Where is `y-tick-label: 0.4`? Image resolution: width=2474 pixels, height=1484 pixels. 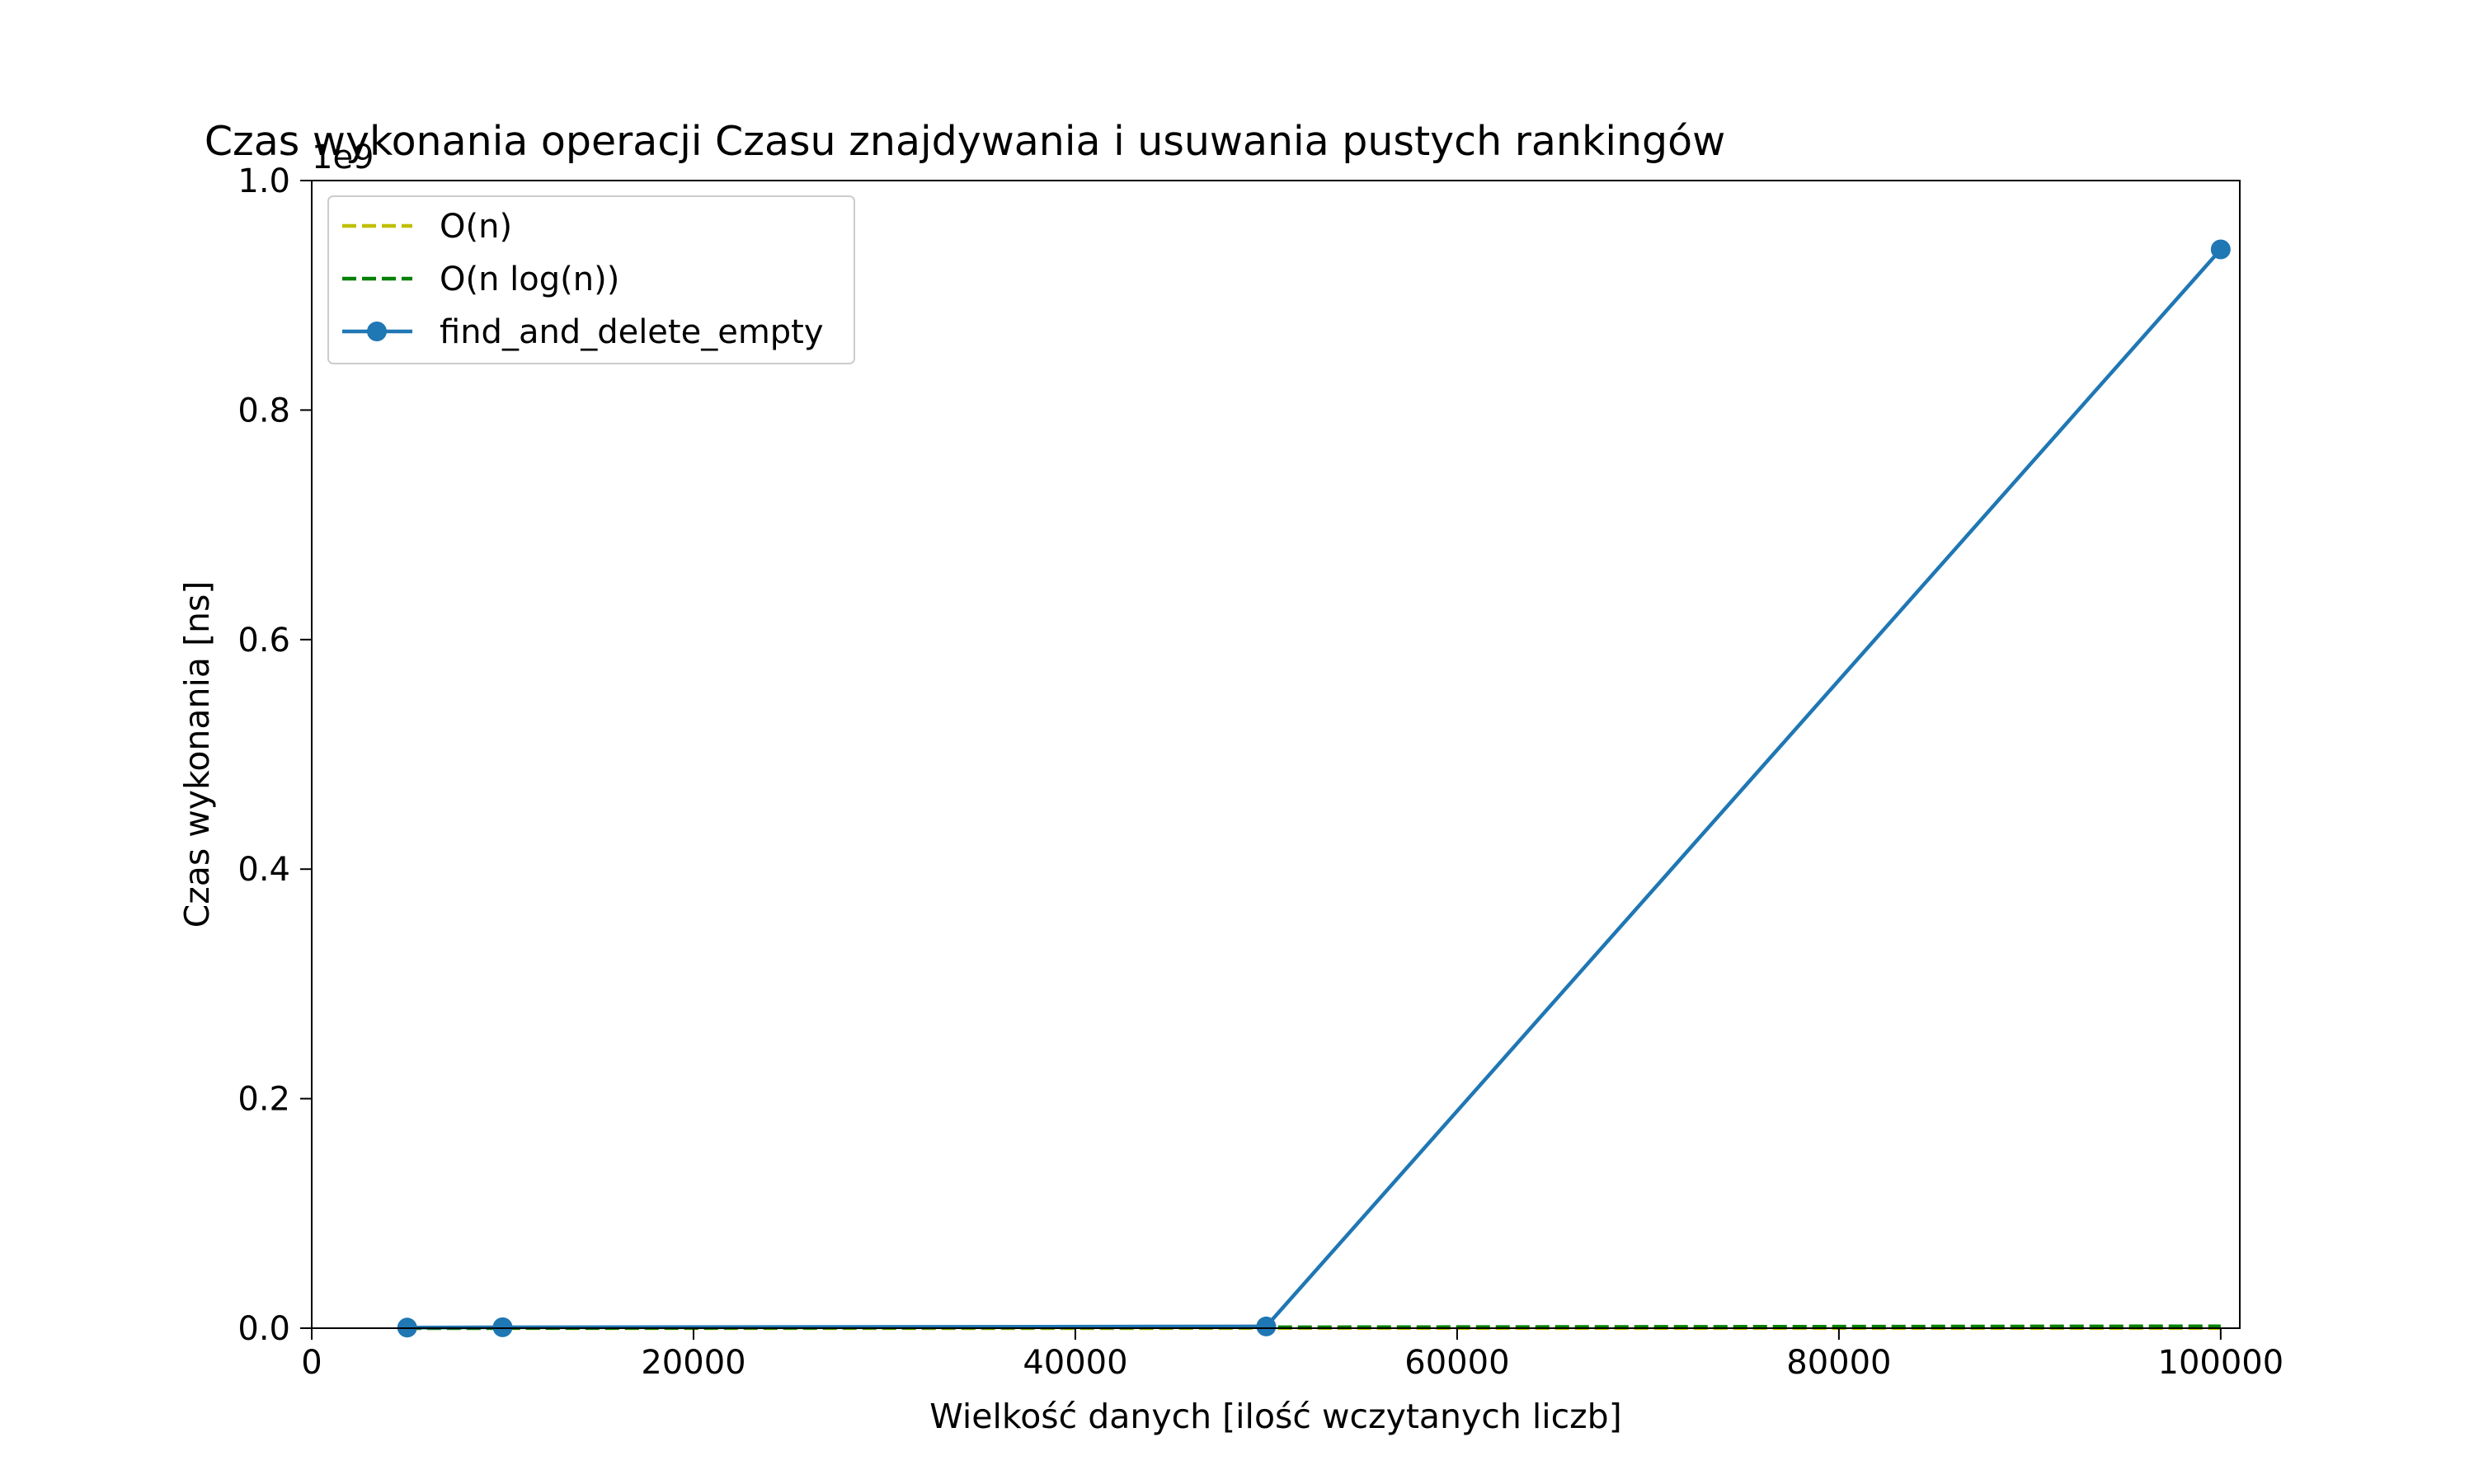
y-tick-label: 0.4 is located at coordinates (264, 870).